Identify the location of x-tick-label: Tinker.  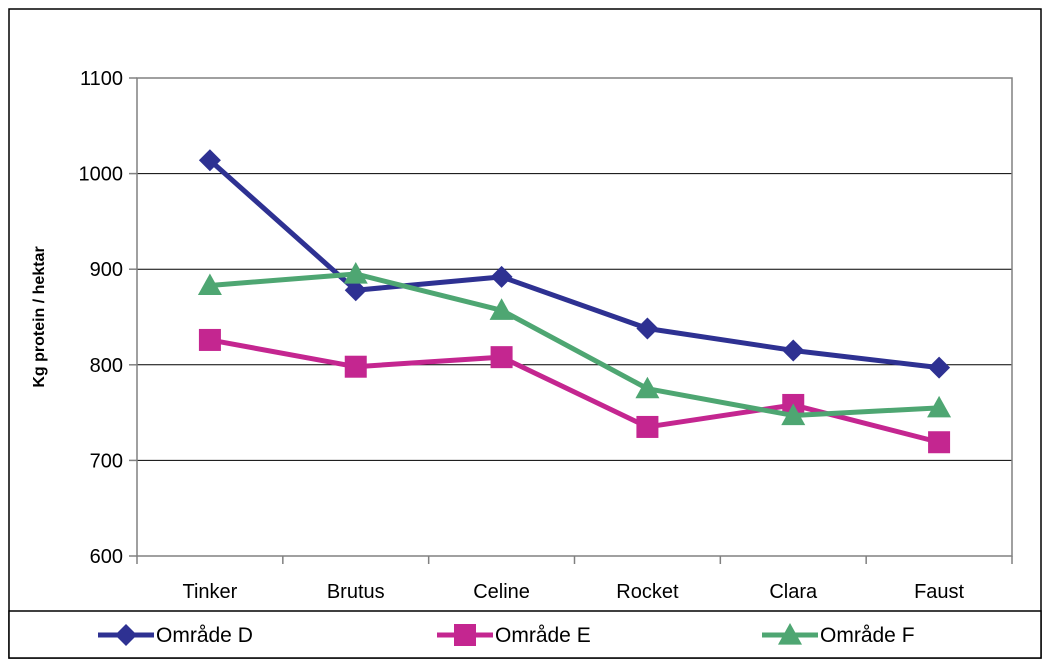
(210, 592).